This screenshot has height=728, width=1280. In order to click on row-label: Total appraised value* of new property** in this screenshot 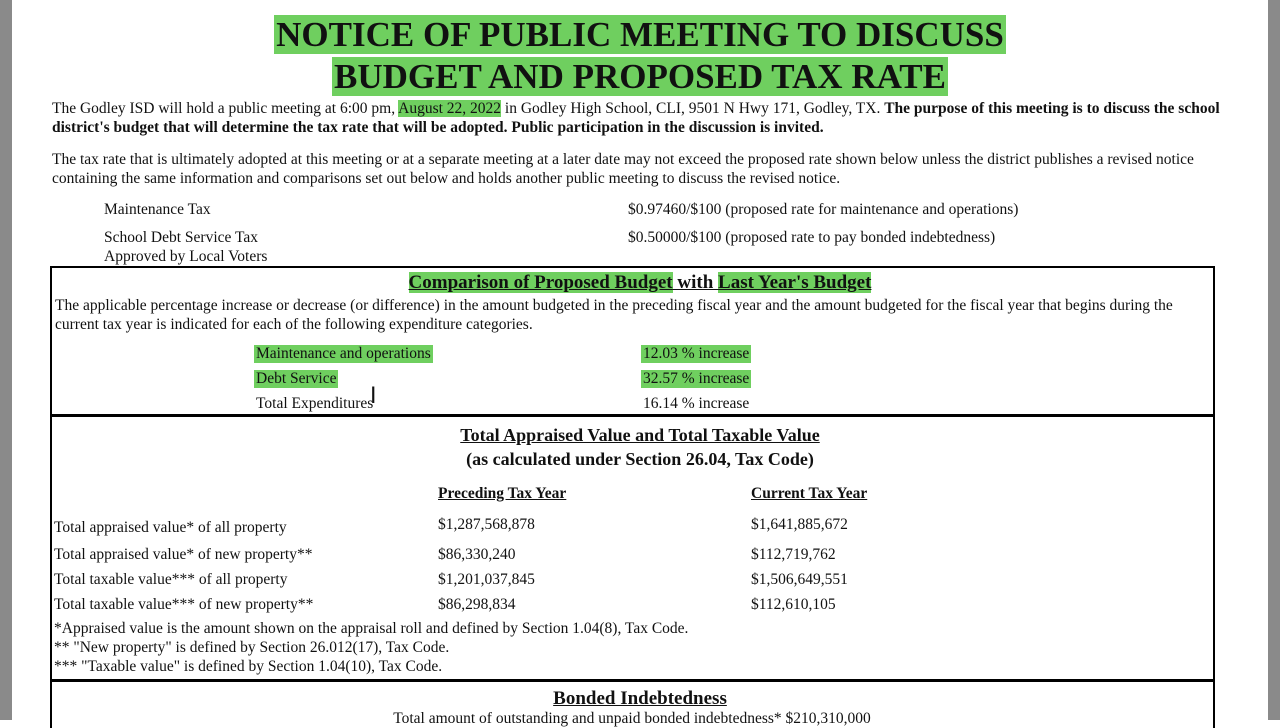, I will do `click(183, 554)`.